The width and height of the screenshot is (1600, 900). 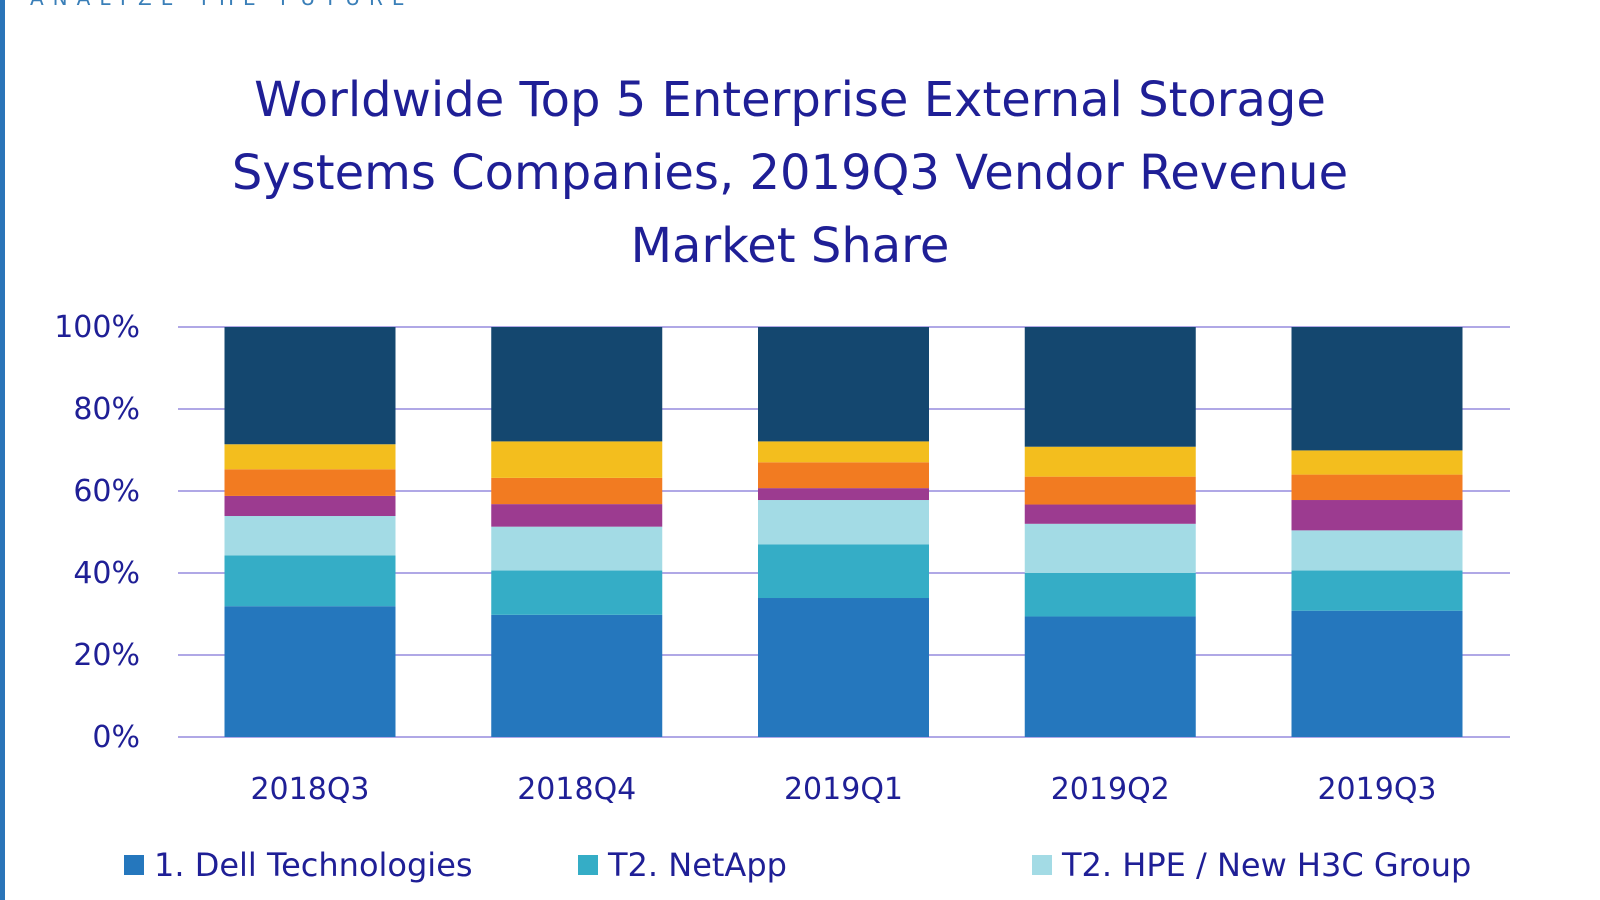 What do you see at coordinates (697, 865) in the screenshot?
I see `legend-label: T2. NetApp` at bounding box center [697, 865].